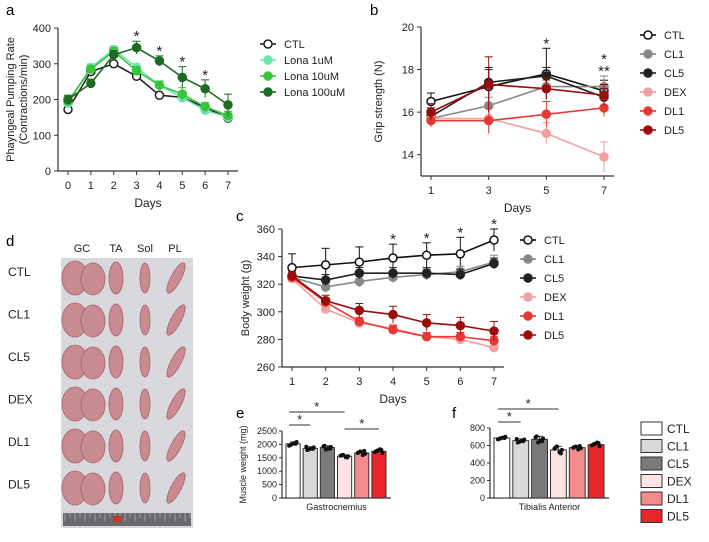 The width and height of the screenshot is (709, 542). Describe the element at coordinates (148, 78) in the screenshot. I see `series-lona-100um` at that location.